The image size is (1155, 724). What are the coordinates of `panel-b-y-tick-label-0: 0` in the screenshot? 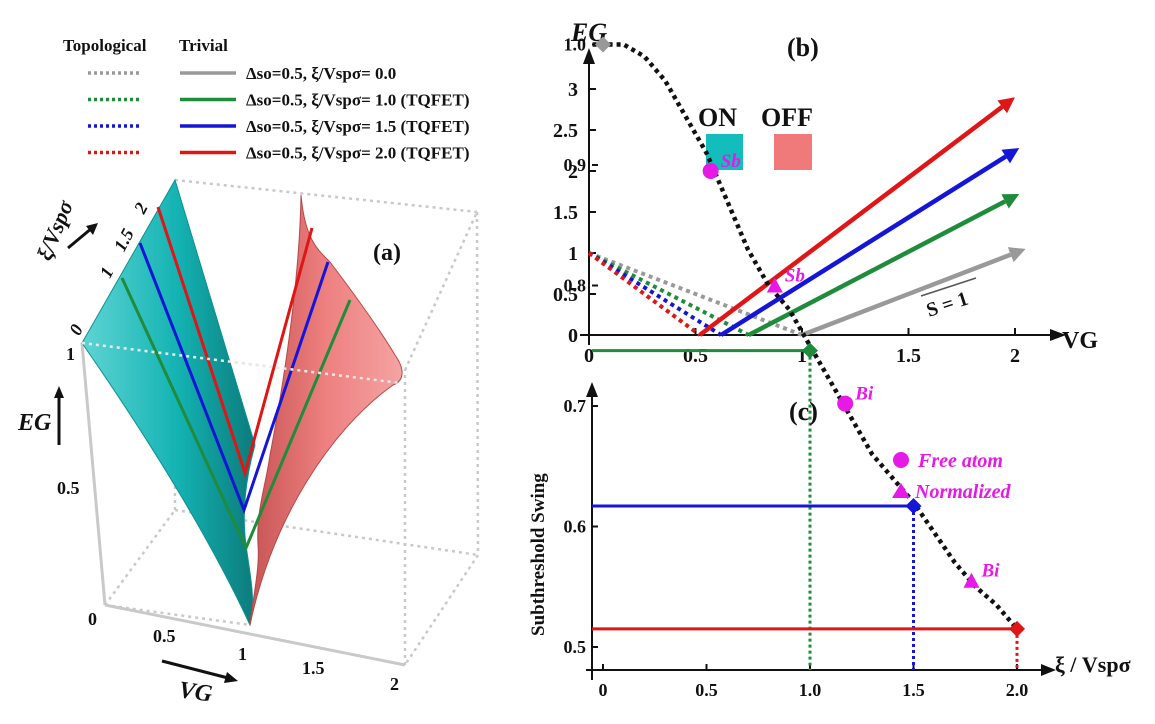 It's located at (573, 336).